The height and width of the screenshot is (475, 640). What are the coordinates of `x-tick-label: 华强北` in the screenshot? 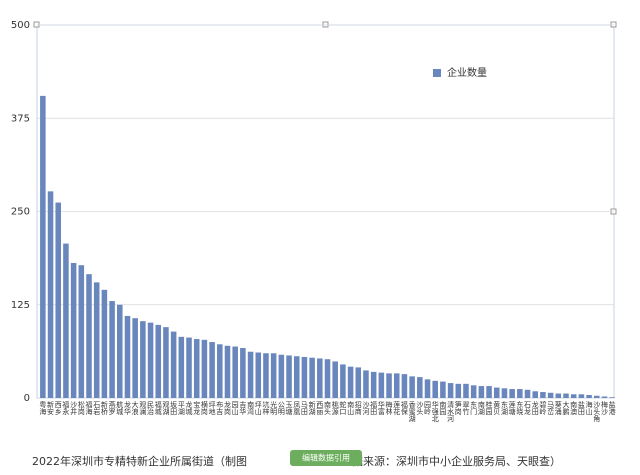 It's located at (435, 411).